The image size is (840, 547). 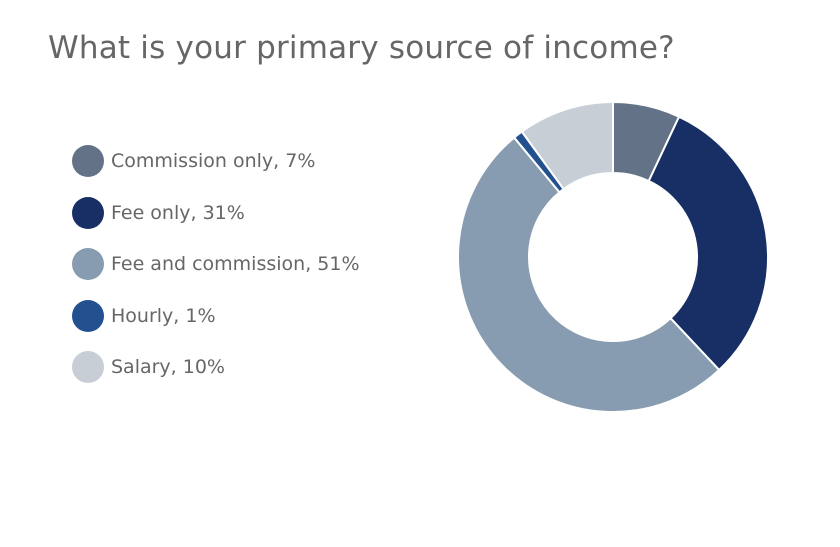 What do you see at coordinates (708, 243) in the screenshot?
I see `slice-fee-only` at bounding box center [708, 243].